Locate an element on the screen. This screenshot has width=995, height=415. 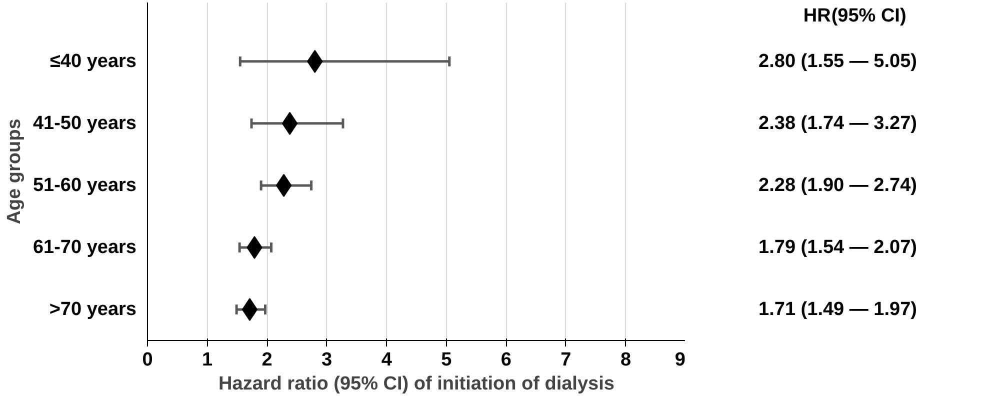
x-tick-label: 1 is located at coordinates (207, 360).